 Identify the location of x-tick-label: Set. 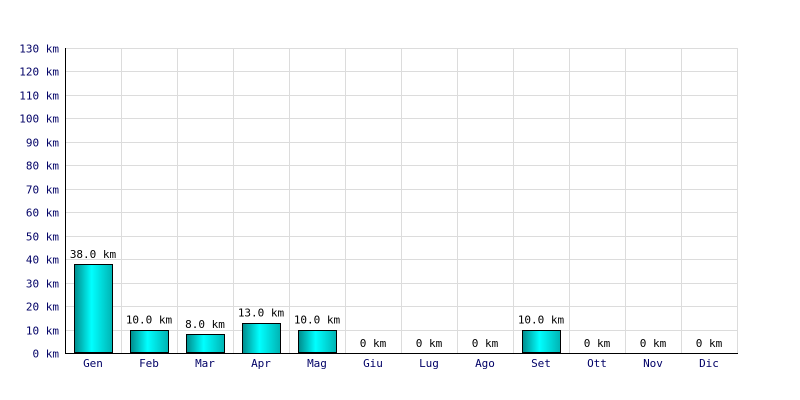
(541, 363).